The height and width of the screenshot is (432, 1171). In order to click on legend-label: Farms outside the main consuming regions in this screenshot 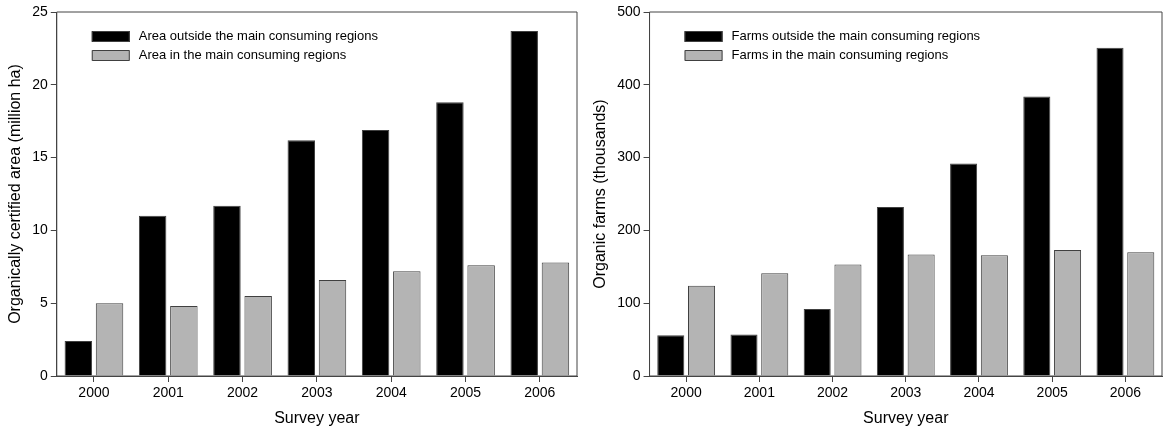, I will do `click(856, 35)`.